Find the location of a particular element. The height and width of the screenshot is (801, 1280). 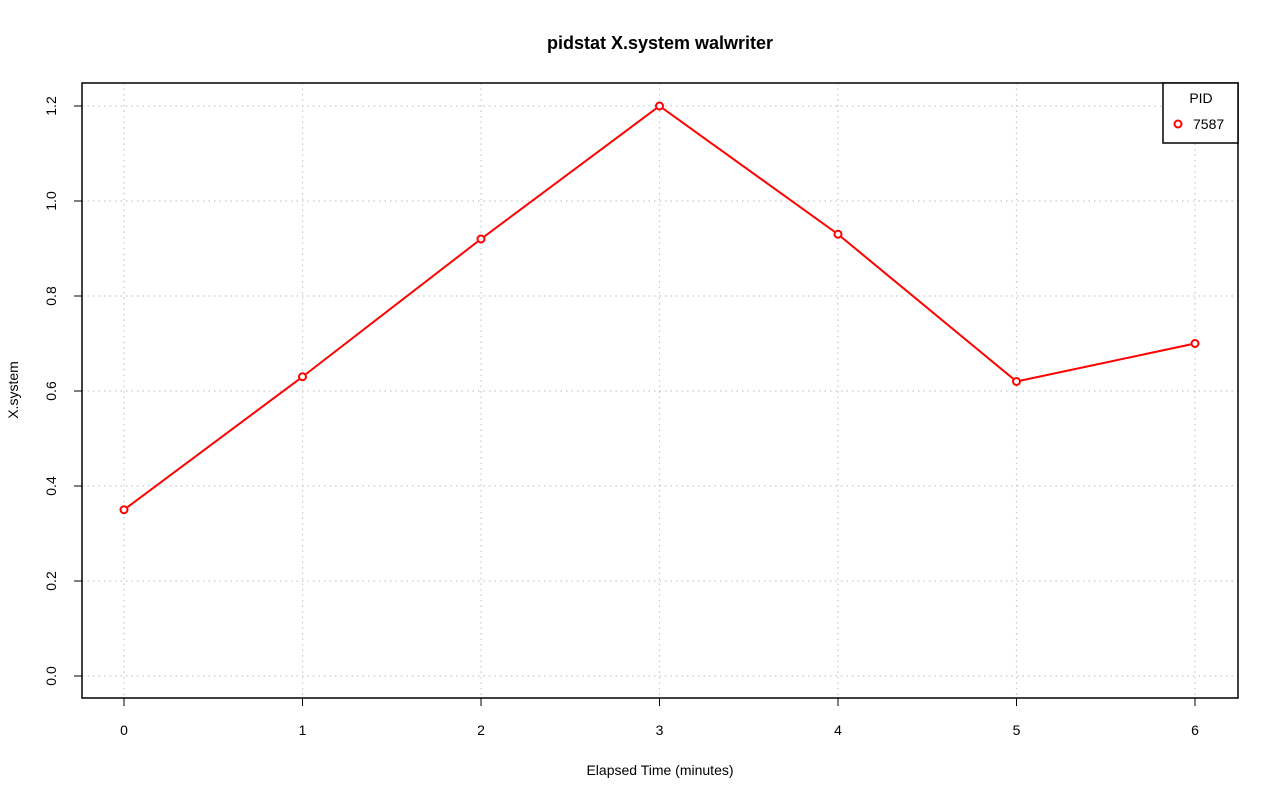

legend-box is located at coordinates (1200, 113).